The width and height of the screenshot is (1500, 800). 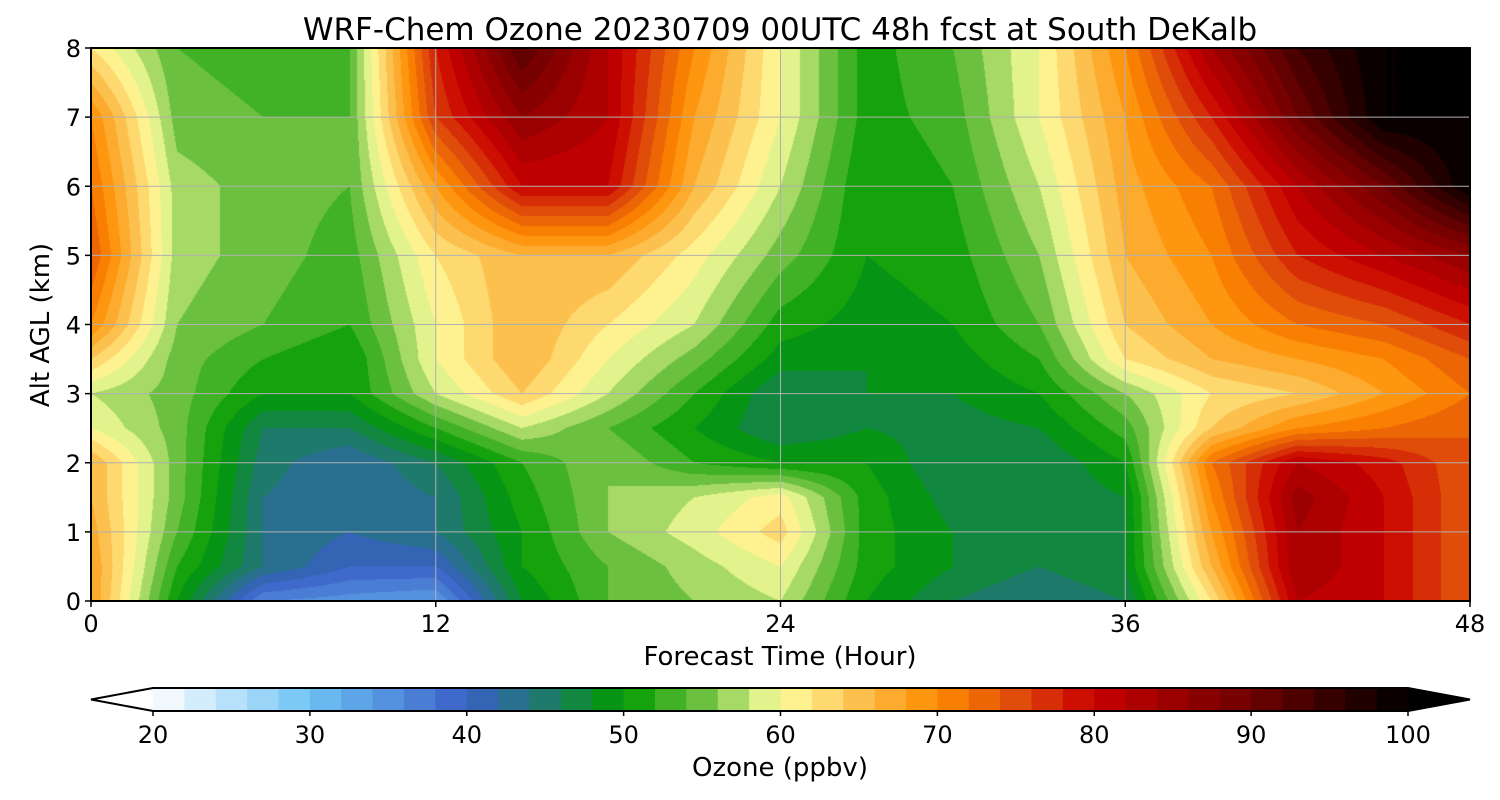 I want to click on x-tick-label: 0, so click(x=90, y=624).